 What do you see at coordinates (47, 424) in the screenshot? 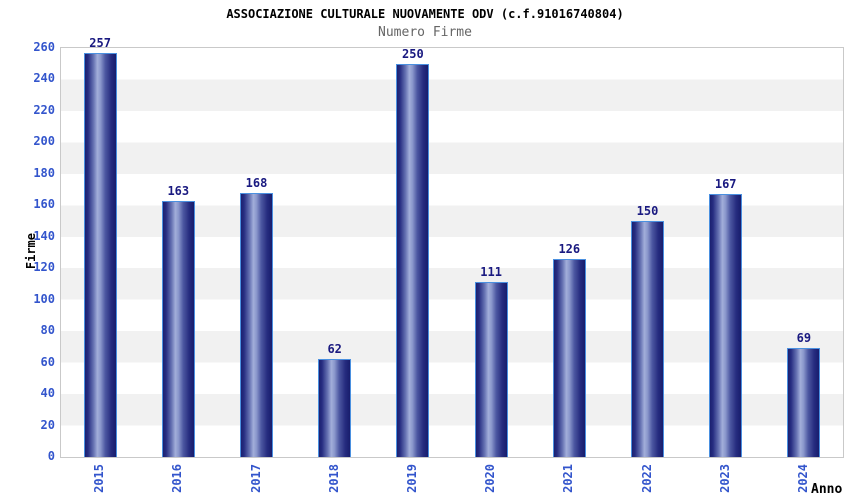
I see `y-tick-label: 20` at bounding box center [47, 424].